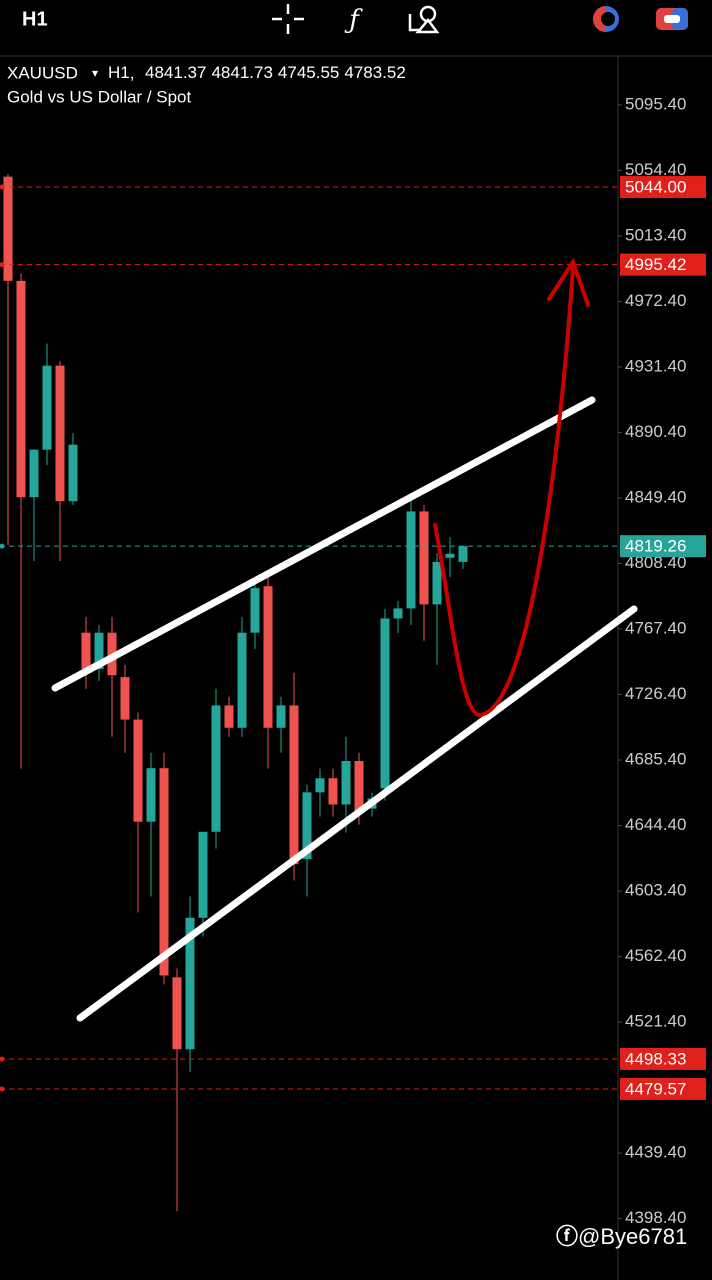  I want to click on y-tick-label: 4398.40, so click(655, 1217).